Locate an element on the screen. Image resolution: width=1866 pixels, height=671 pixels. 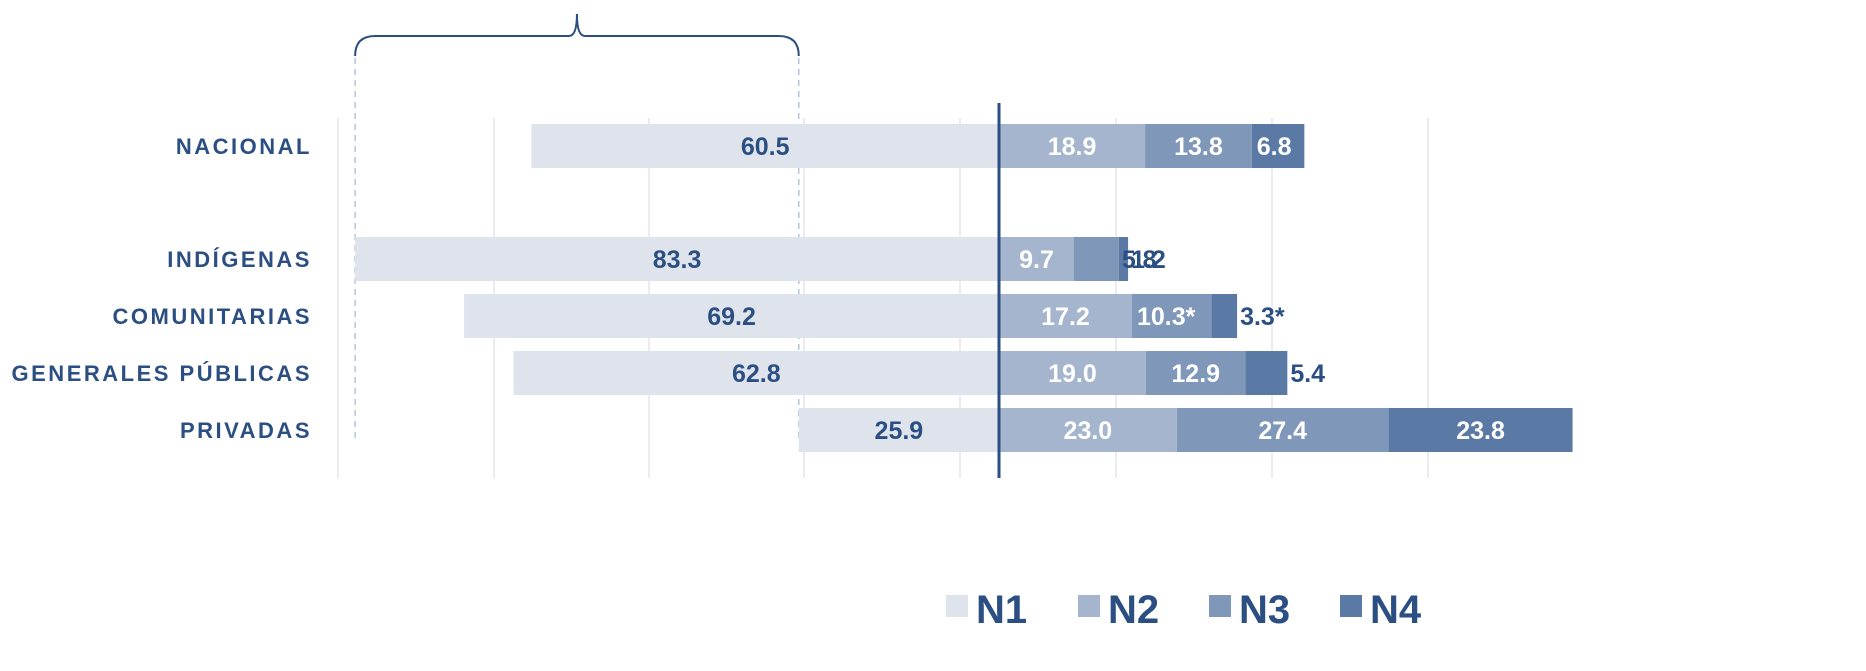
data-label-n2-indigenas: 9.7 is located at coordinates (1036, 260).